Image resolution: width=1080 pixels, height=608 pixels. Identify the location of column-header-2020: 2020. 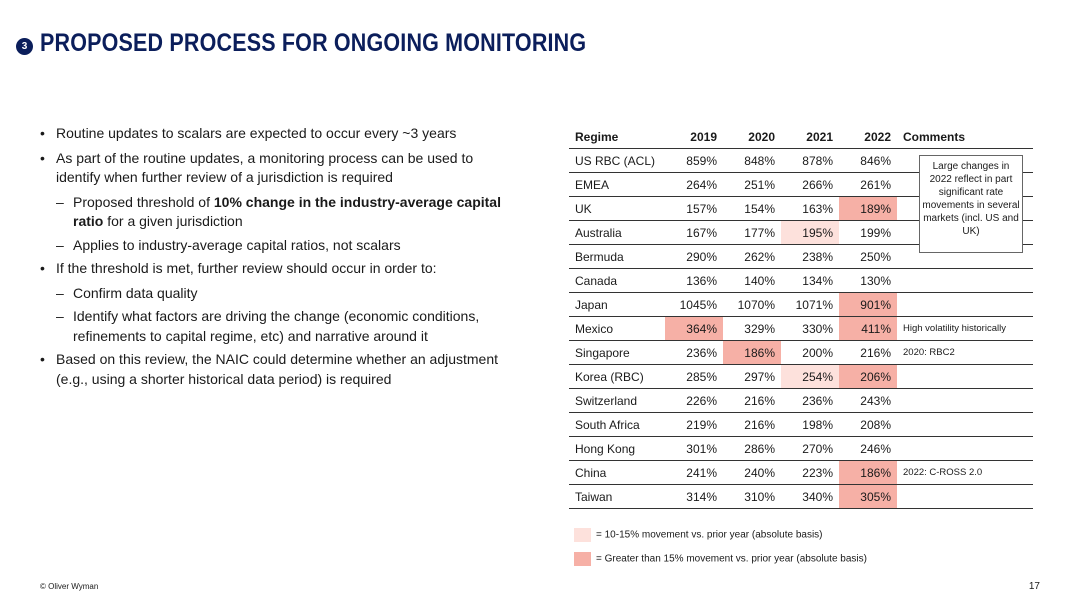
(752, 137).